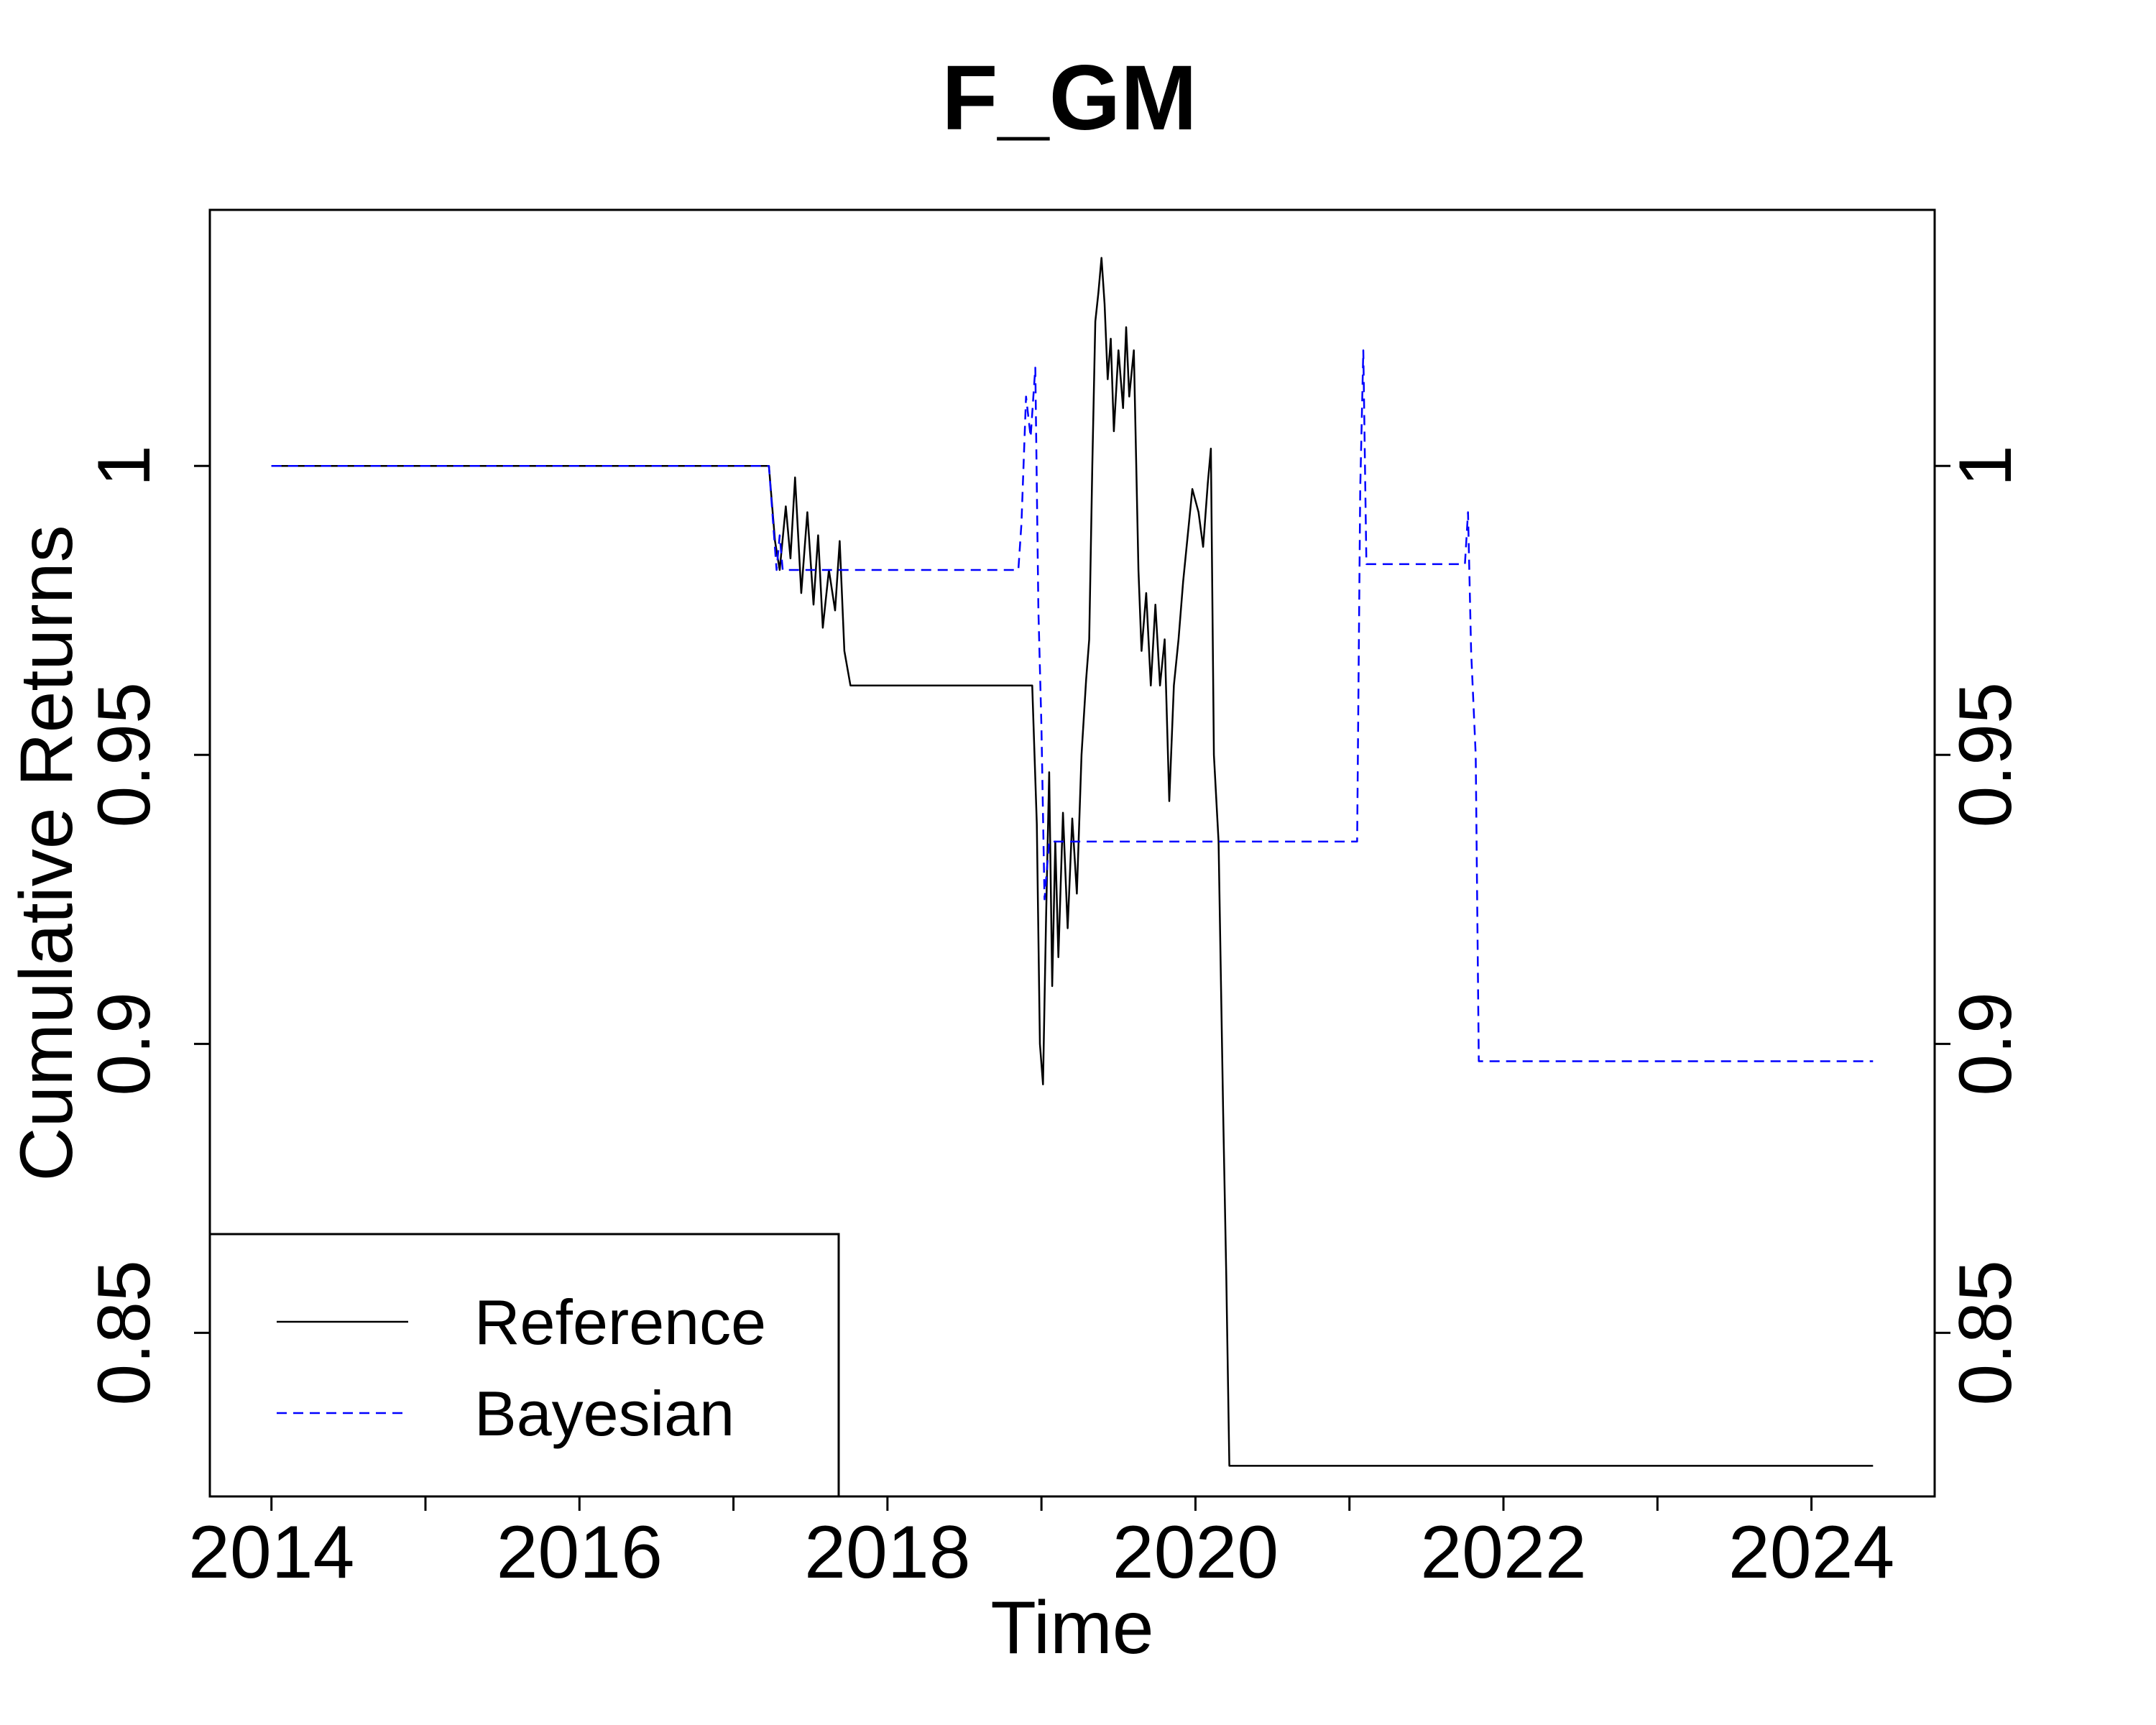 This screenshot has height=1725, width=2156. Describe the element at coordinates (1069, 98) in the screenshot. I see `chart-title: F_GM` at that location.